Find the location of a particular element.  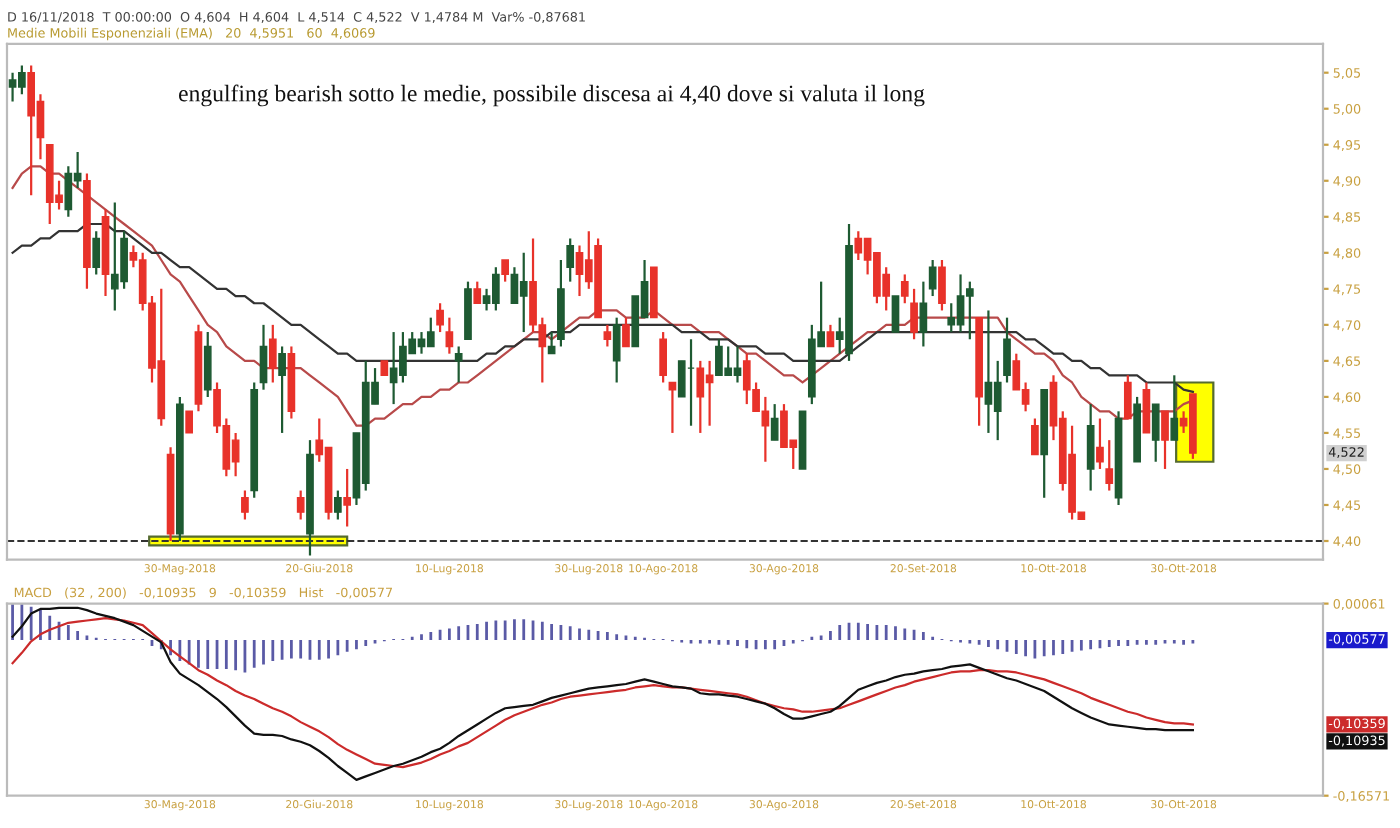

text: engulfing bearish sotto le medie, possibile discesa ai 4,40 dove si valuta il long is located at coordinates (552, 95).